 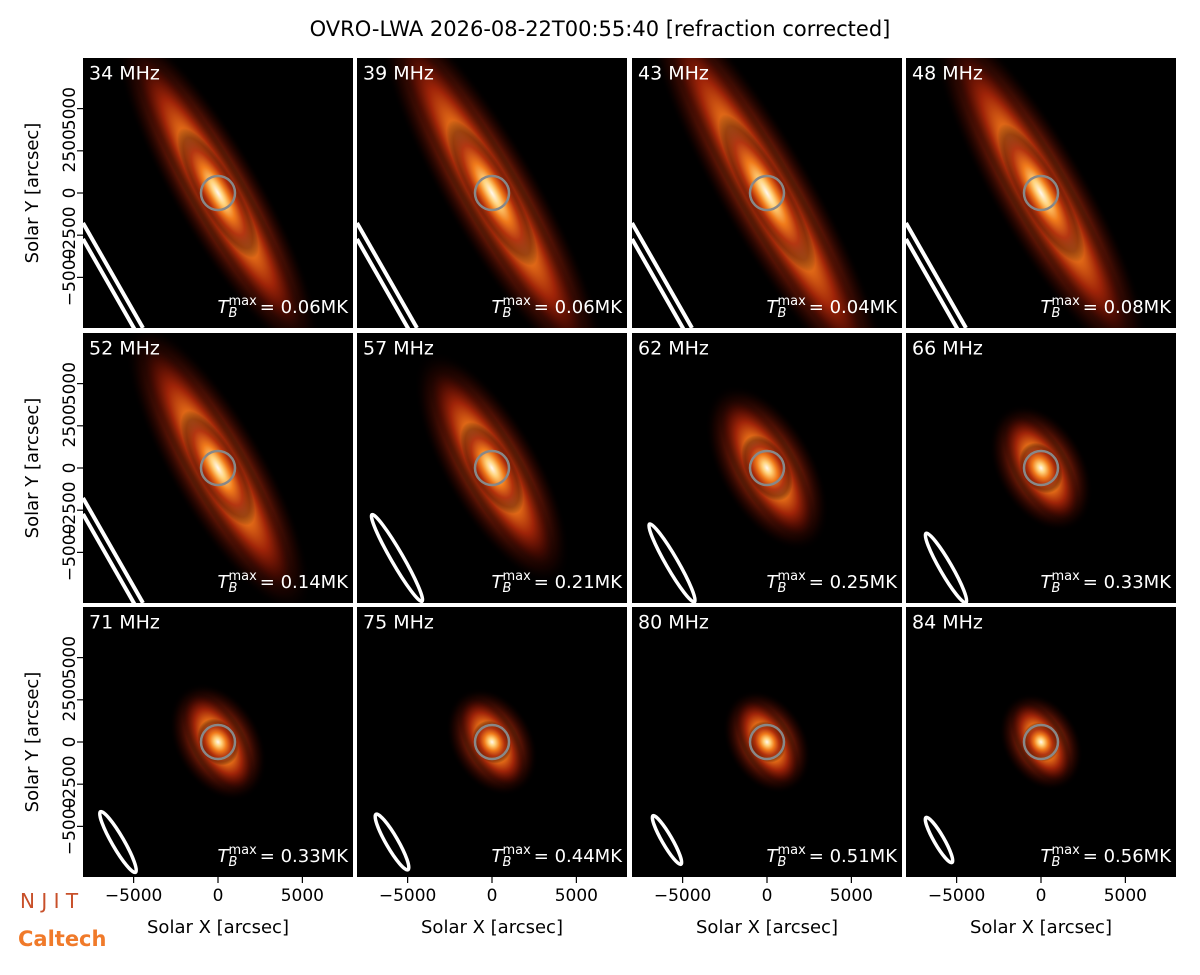 What do you see at coordinates (947, 74) in the screenshot?
I see `panel-title: 48 MHz` at bounding box center [947, 74].